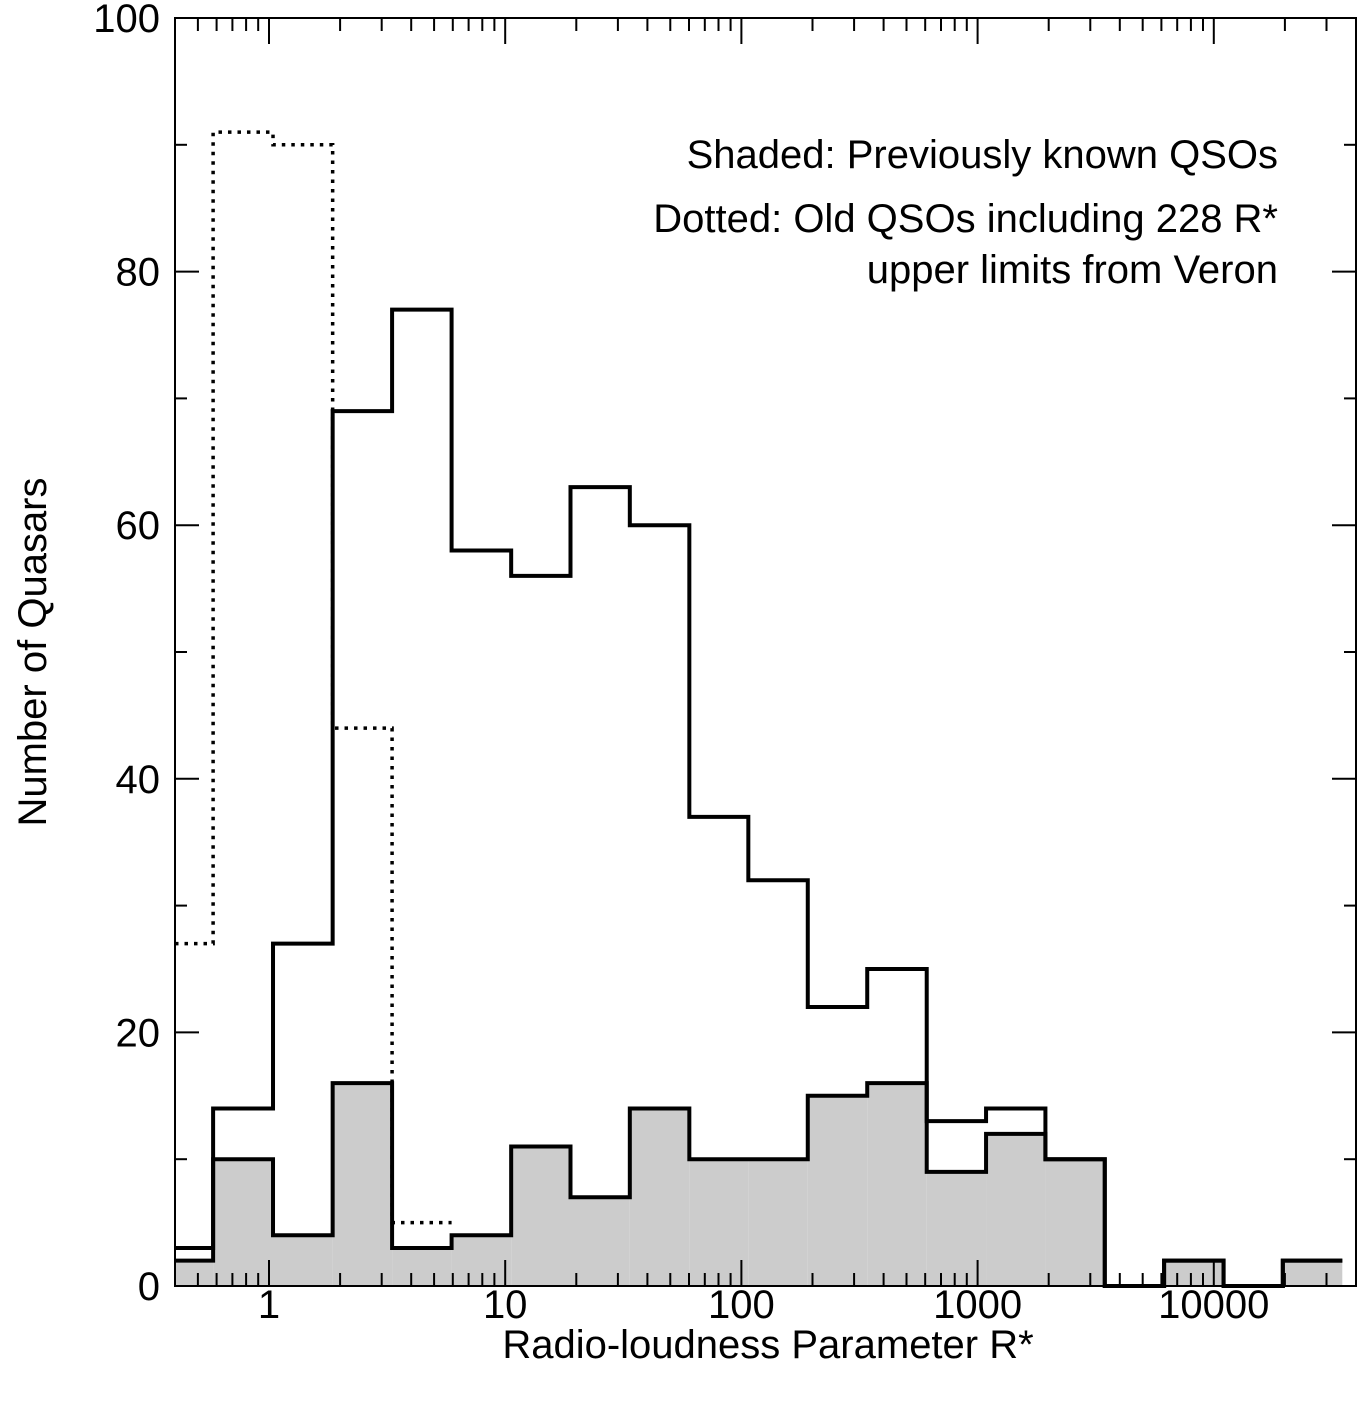 The image size is (1369, 1405). I want to click on annotation-dotted-cont: upper limits from Veron, so click(1072, 270).